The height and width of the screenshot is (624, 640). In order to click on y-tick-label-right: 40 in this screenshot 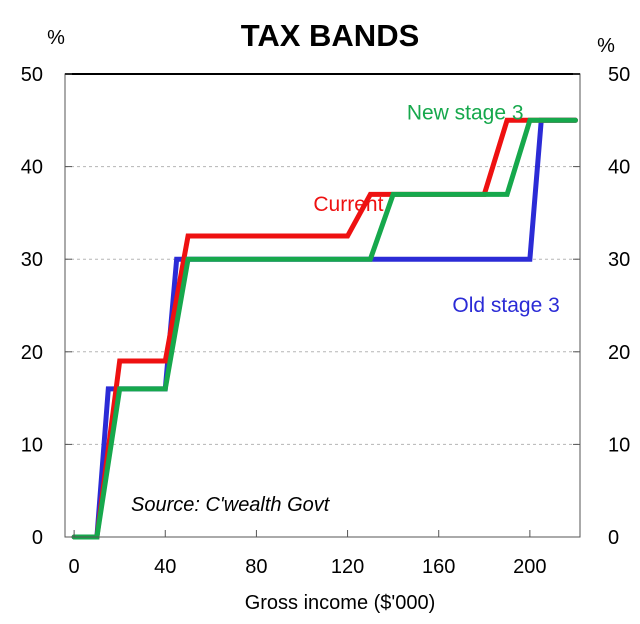, I will do `click(619, 168)`.